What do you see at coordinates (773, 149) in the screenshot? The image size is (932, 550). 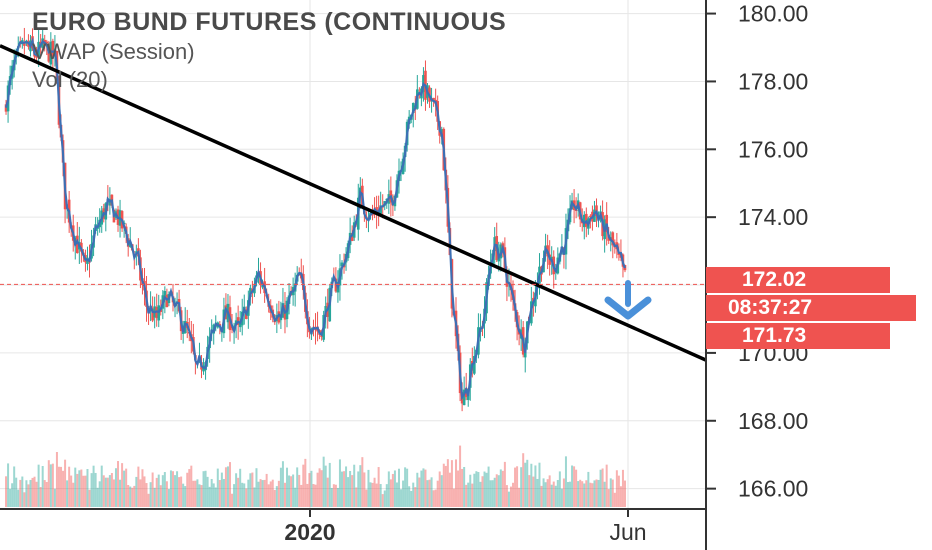 I see `y-tick-label: 176.00` at bounding box center [773, 149].